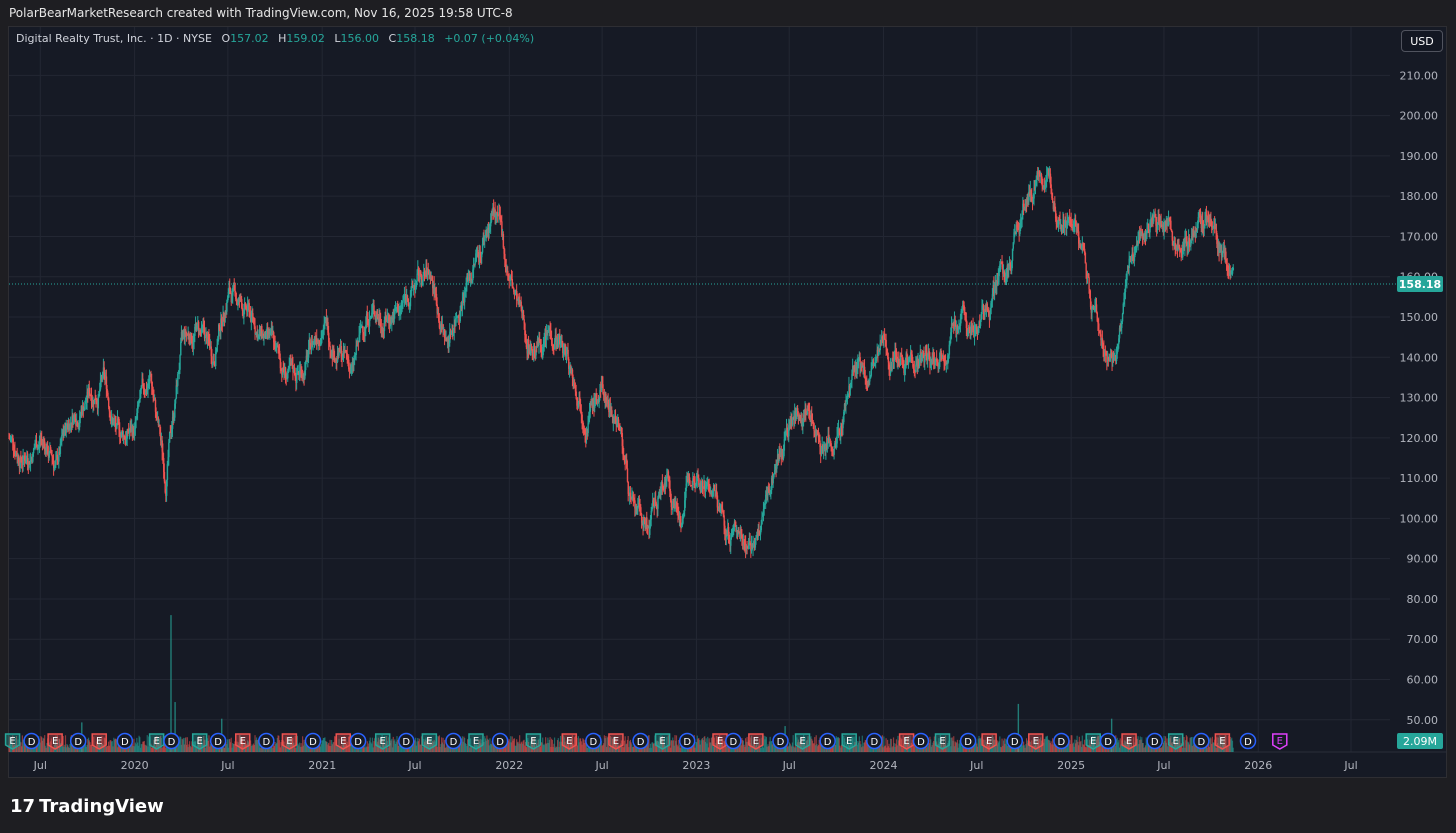 The height and width of the screenshot is (833, 1456). Describe the element at coordinates (1419, 398) in the screenshot. I see `y-tick-label: 130.00` at that location.